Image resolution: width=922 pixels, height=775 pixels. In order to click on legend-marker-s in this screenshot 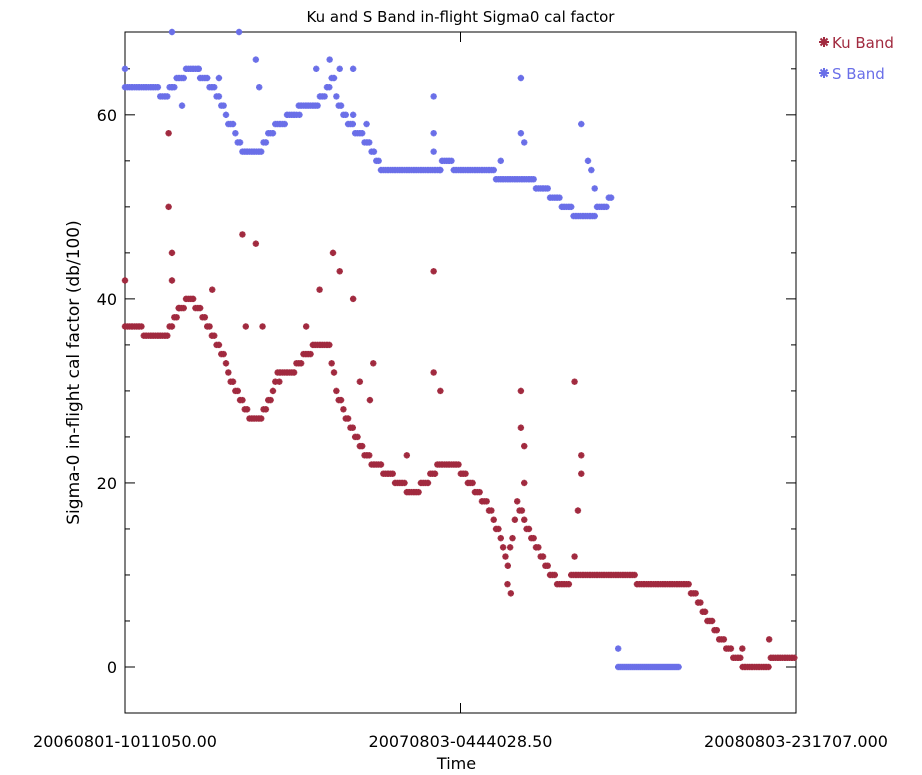, I will do `click(824, 73)`.